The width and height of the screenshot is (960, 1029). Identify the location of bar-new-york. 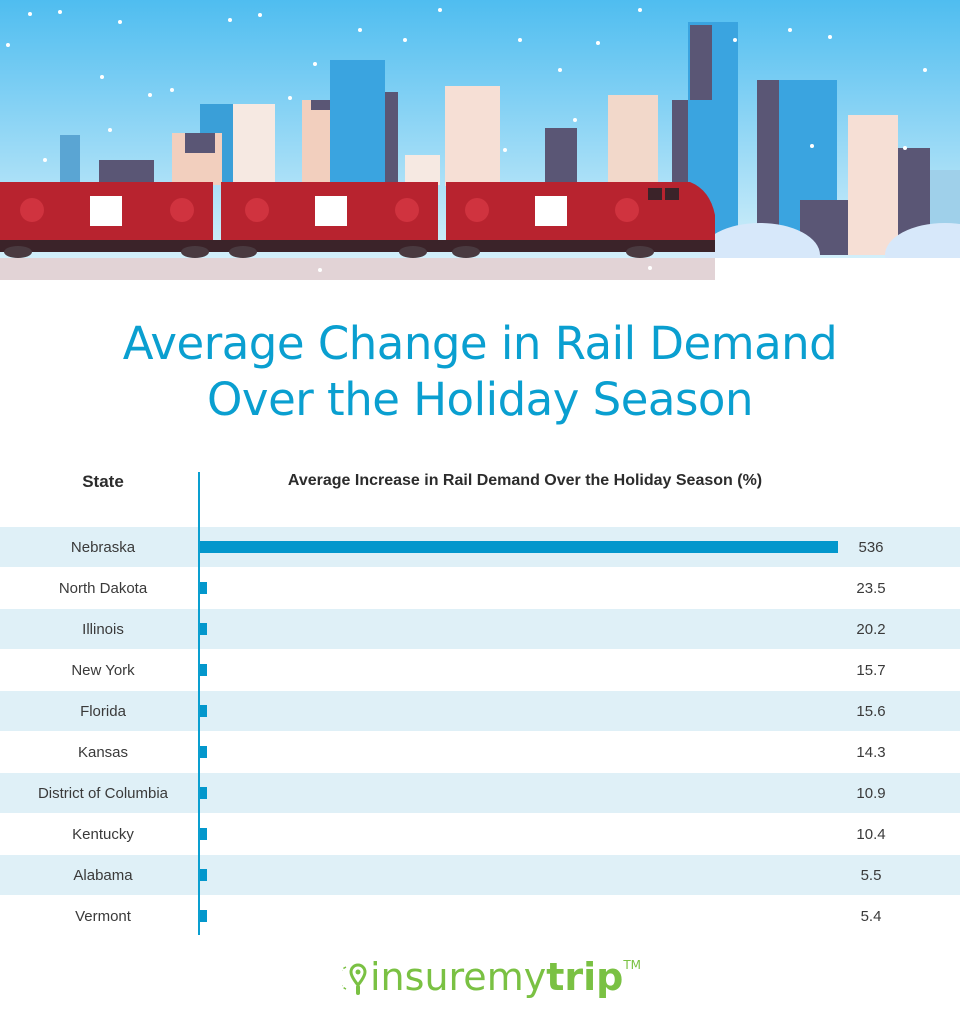
(203, 670).